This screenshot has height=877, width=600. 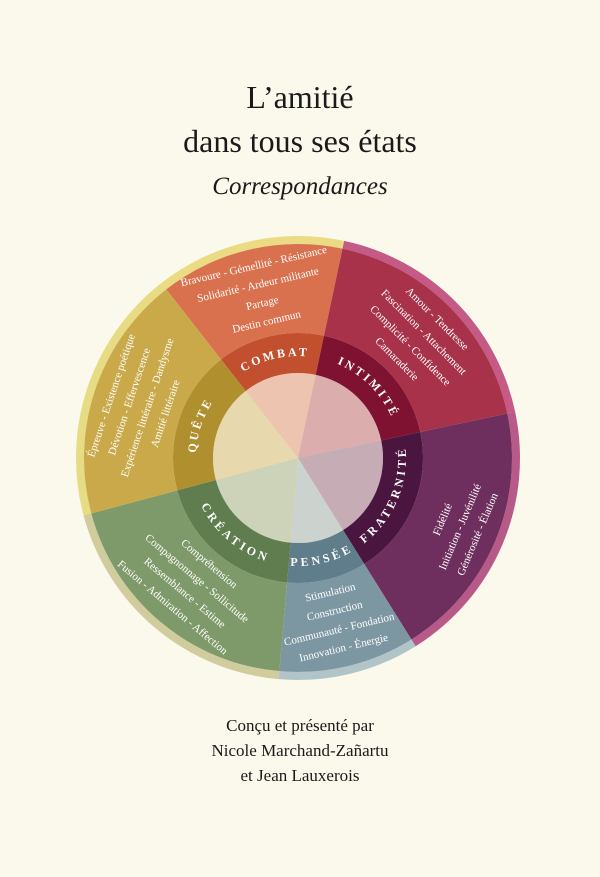 What do you see at coordinates (300, 775) in the screenshot?
I see `credit-line: et Jean Lauxerois` at bounding box center [300, 775].